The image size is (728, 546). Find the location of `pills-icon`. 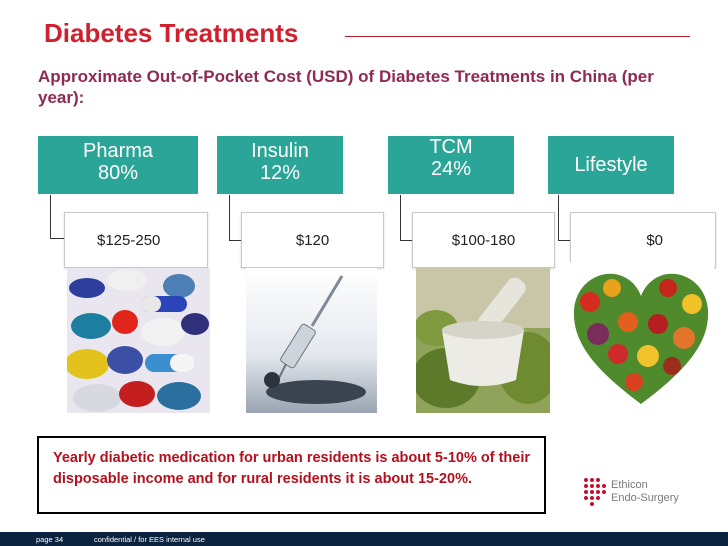

pills-icon is located at coordinates (138, 340).